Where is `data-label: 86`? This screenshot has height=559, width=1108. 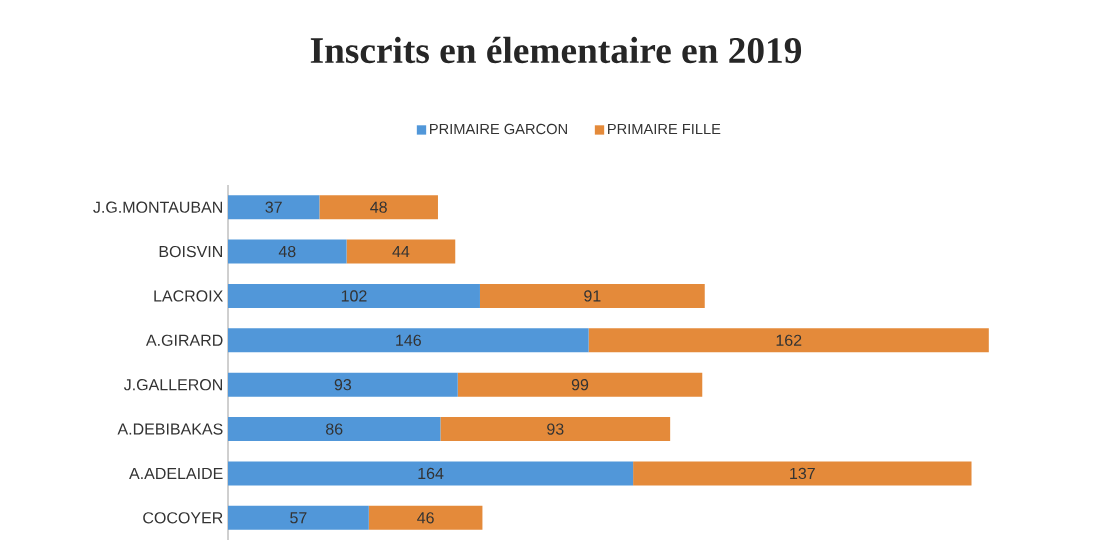 data-label: 86 is located at coordinates (334, 429).